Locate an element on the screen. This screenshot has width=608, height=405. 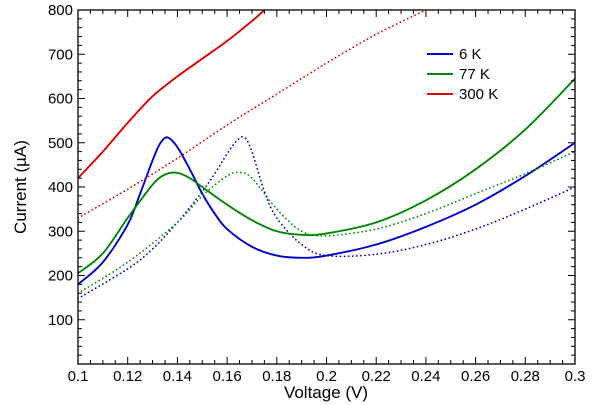
y-axis-label-unit: µA is located at coordinates (20, 156).